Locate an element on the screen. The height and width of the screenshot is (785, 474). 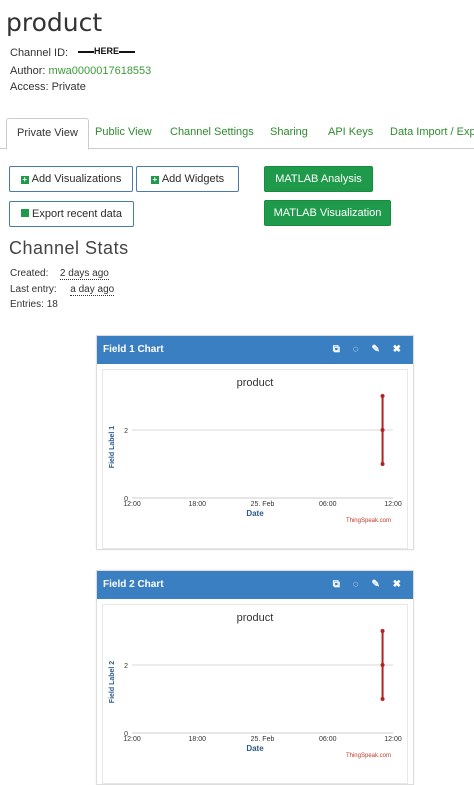
matlab-analysis-button: MATLAB Analysis is located at coordinates (318, 179).